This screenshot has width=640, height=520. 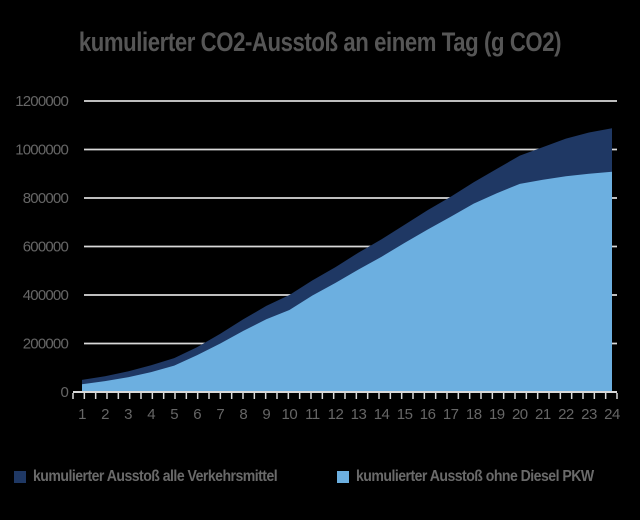 What do you see at coordinates (497, 414) in the screenshot?
I see `x-axis-label-19: 19` at bounding box center [497, 414].